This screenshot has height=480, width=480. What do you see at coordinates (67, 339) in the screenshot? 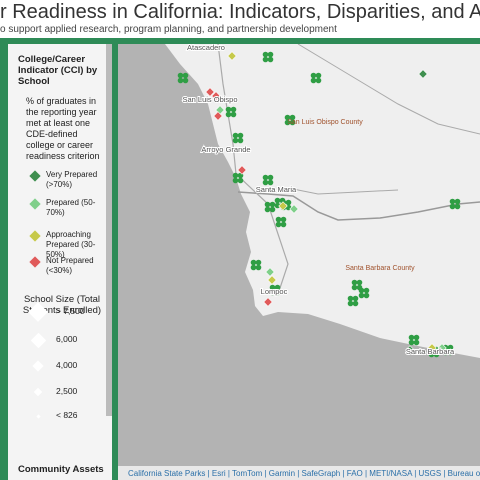
I see `size-label: 6,000` at bounding box center [67, 339].